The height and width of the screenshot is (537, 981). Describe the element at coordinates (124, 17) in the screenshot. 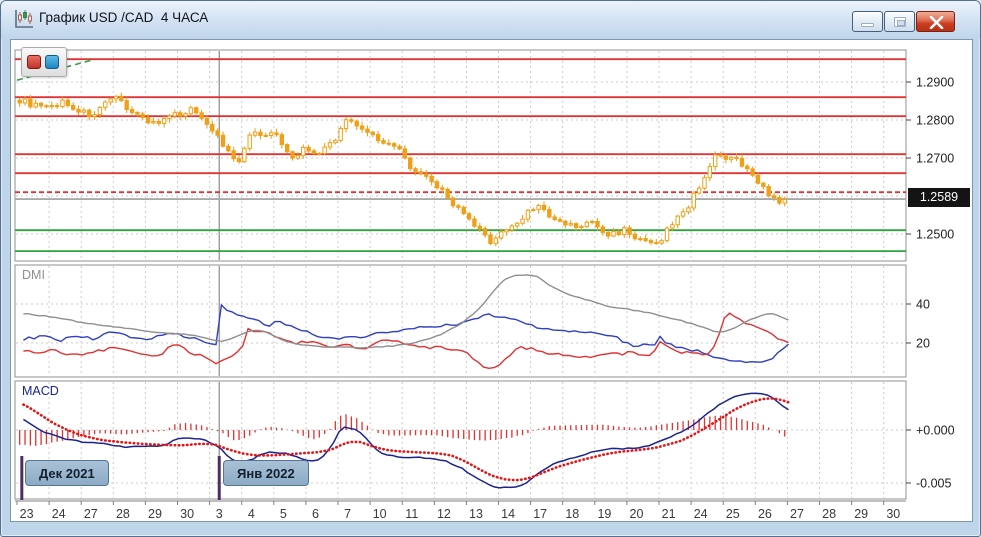

I see `window-title: График USD /CAD 4 ЧАСА` at that location.